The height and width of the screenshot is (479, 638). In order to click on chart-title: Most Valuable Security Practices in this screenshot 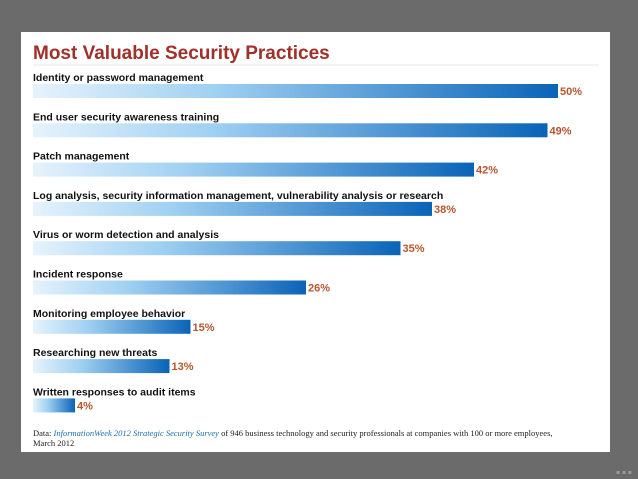, I will do `click(181, 53)`.